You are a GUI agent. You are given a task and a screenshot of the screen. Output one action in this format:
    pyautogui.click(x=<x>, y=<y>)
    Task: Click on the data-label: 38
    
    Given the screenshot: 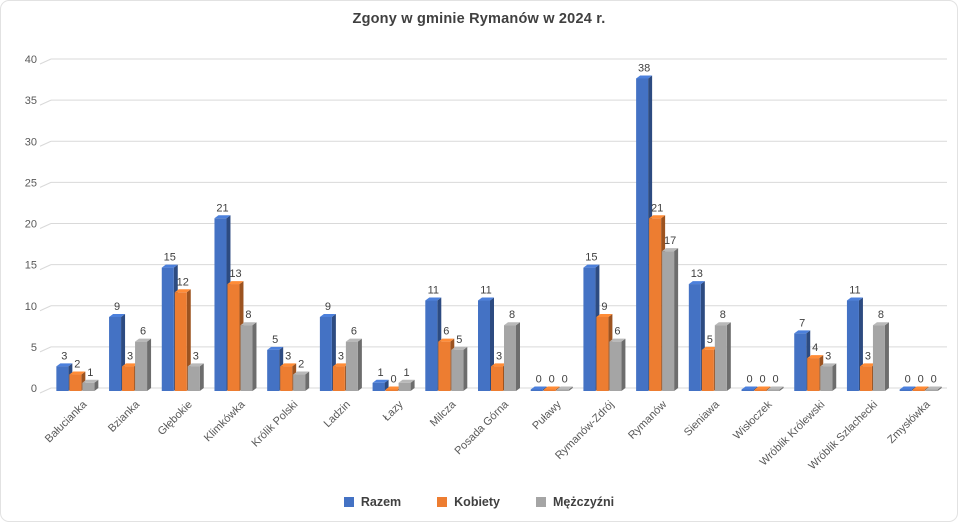 What is the action you would take?
    pyautogui.click(x=644, y=68)
    